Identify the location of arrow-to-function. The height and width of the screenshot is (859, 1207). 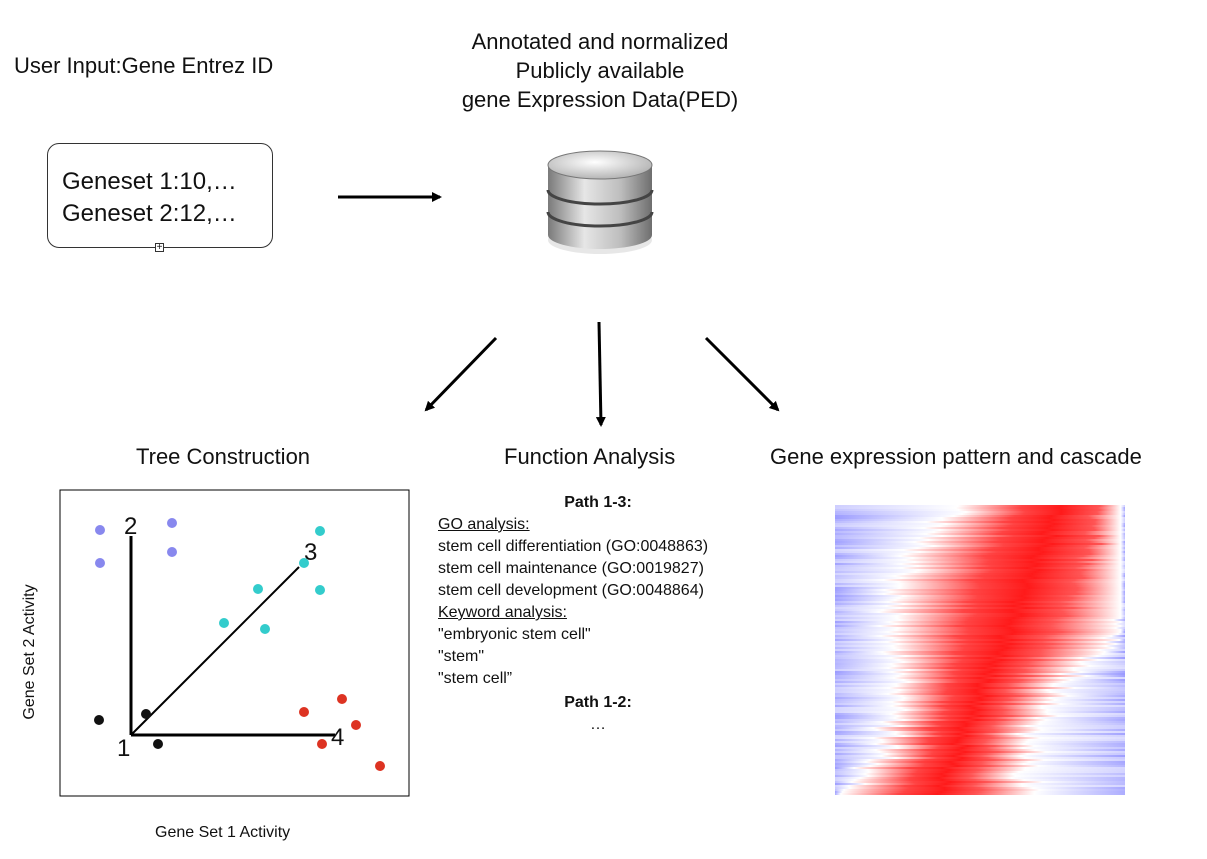
(600, 374).